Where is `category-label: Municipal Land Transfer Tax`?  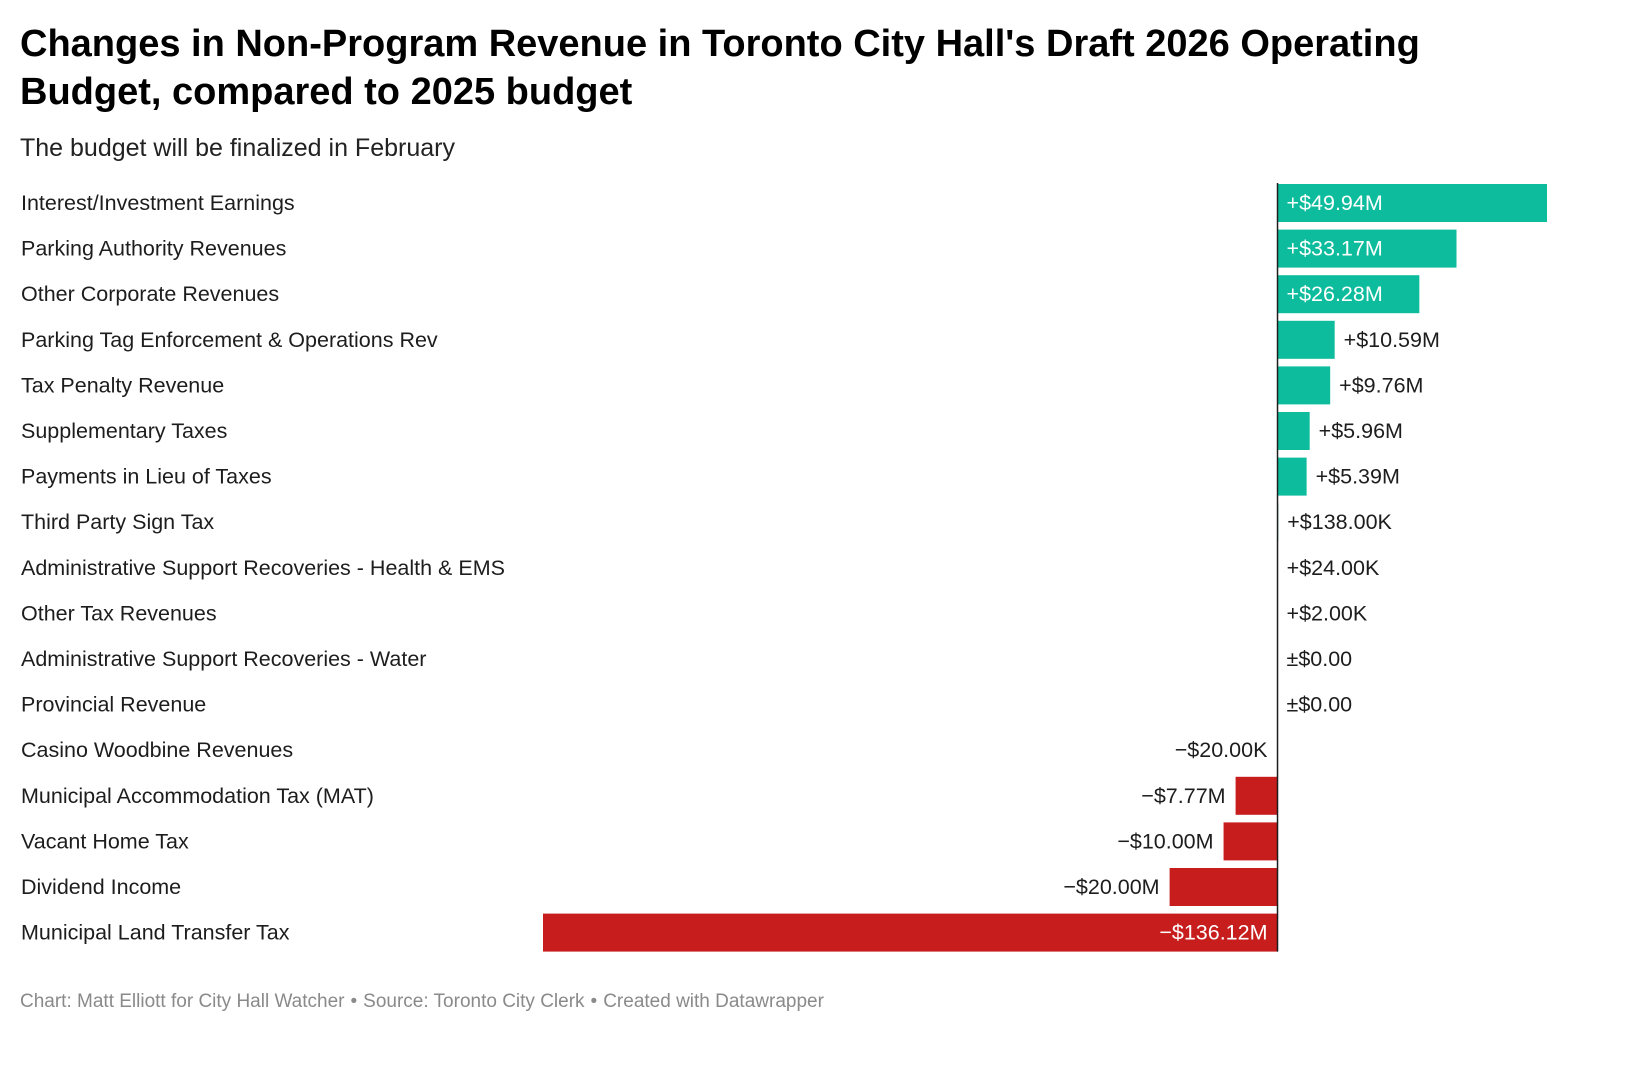
category-label: Municipal Land Transfer Tax is located at coordinates (155, 933).